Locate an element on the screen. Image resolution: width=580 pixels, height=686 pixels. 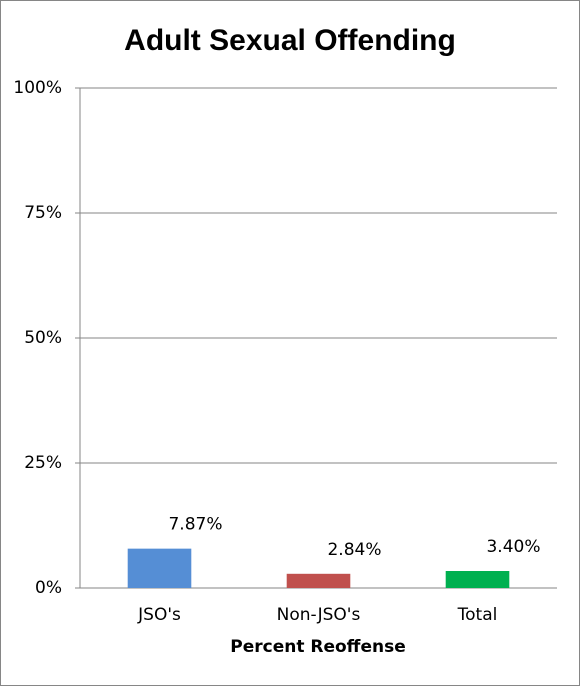
x-tick-label: Non-JSO's is located at coordinates (319, 615).